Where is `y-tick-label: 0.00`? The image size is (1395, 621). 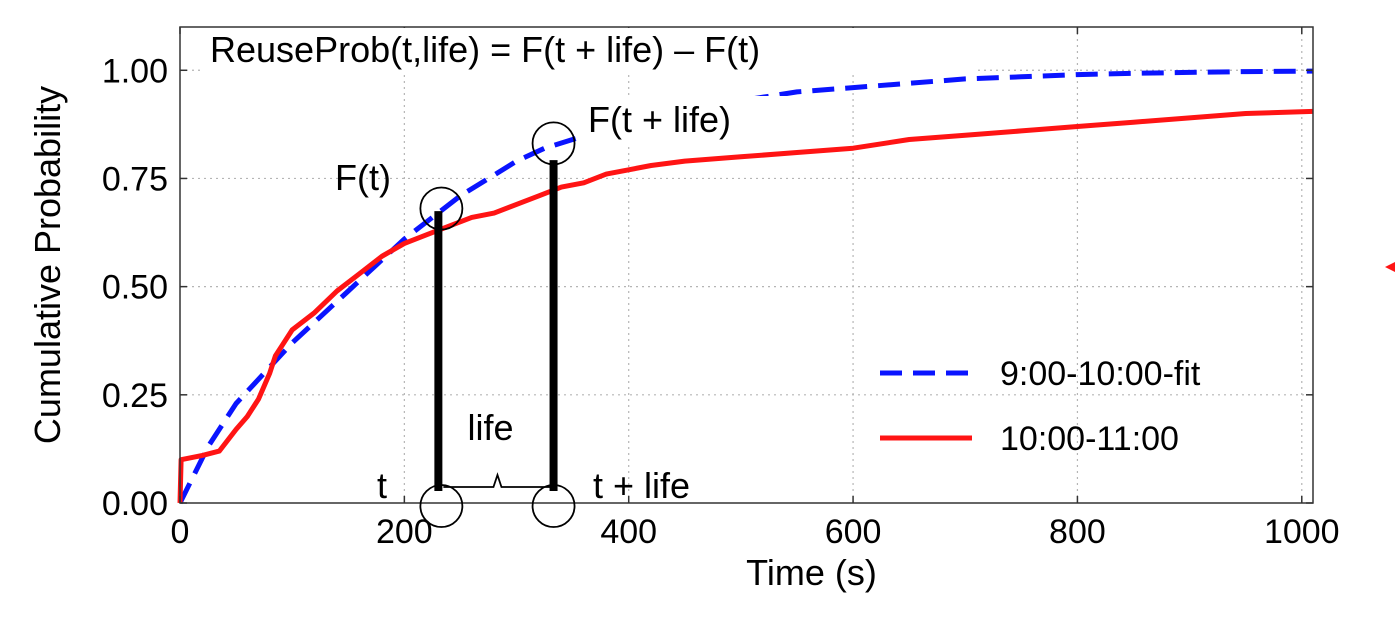 y-tick-label: 0.00 is located at coordinates (135, 504).